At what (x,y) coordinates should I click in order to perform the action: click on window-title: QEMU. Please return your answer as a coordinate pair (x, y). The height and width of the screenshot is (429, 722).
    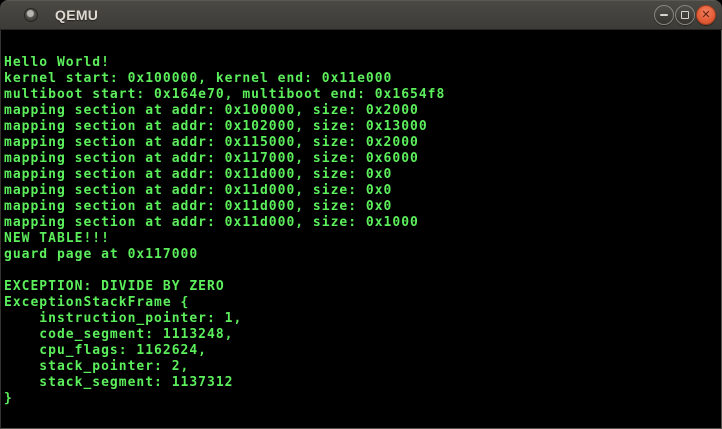
    Looking at the image, I should click on (77, 14).